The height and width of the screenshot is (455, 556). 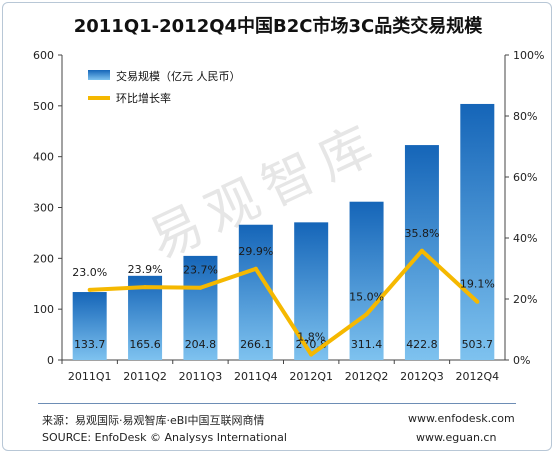 I want to click on bar-value-label: 204.8, so click(x=201, y=344).